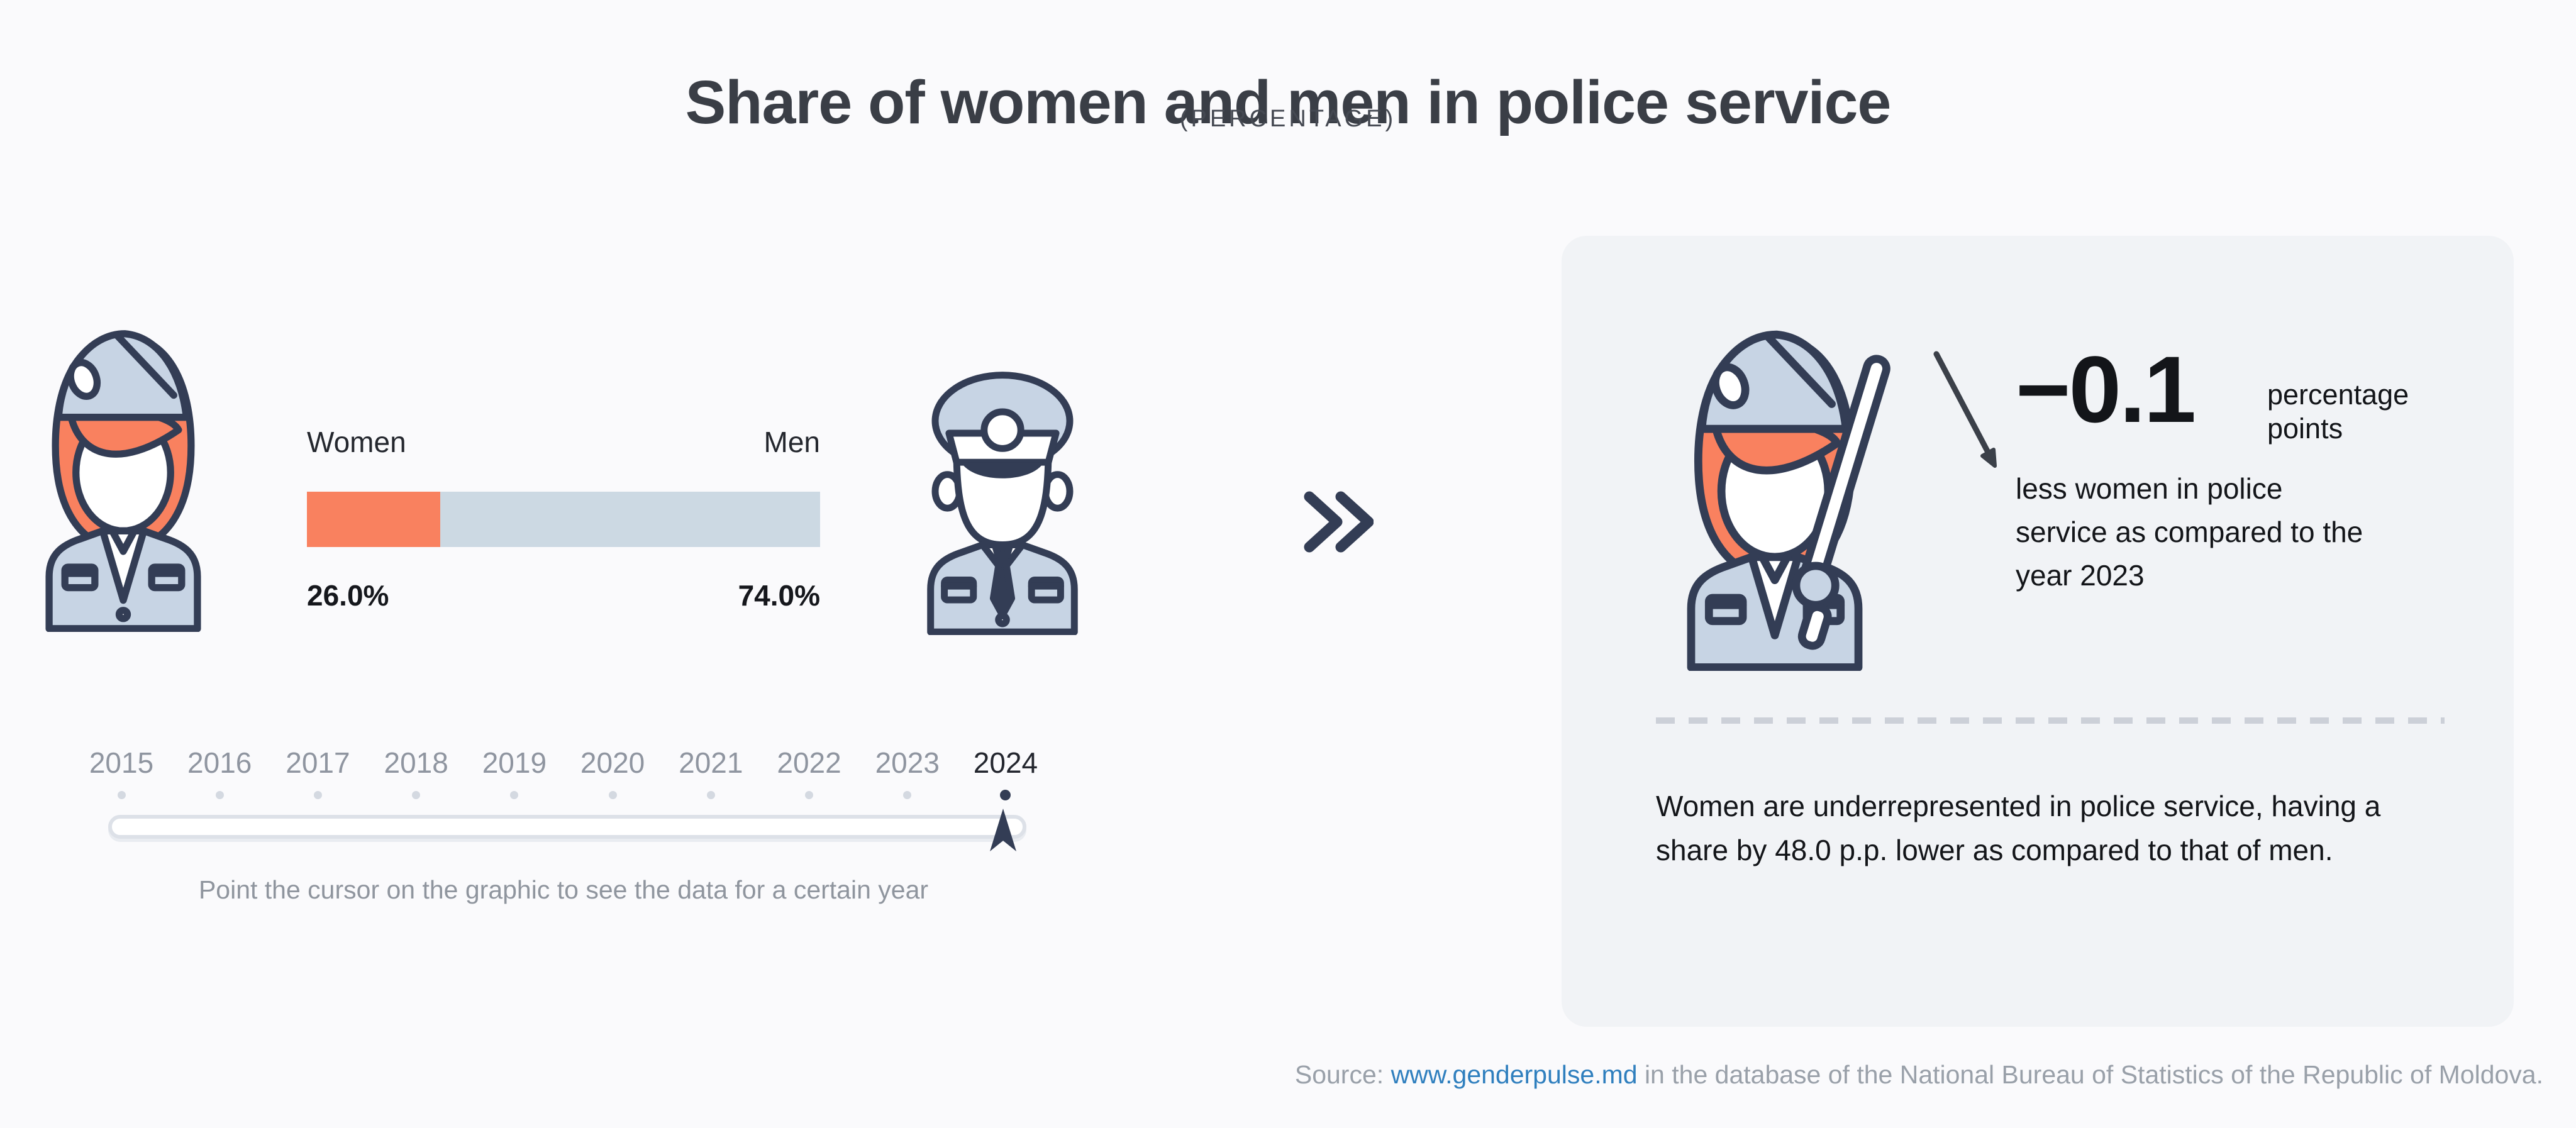 The image size is (2576, 1128). Describe the element at coordinates (630, 519) in the screenshot. I see `bar-segment-men` at that location.